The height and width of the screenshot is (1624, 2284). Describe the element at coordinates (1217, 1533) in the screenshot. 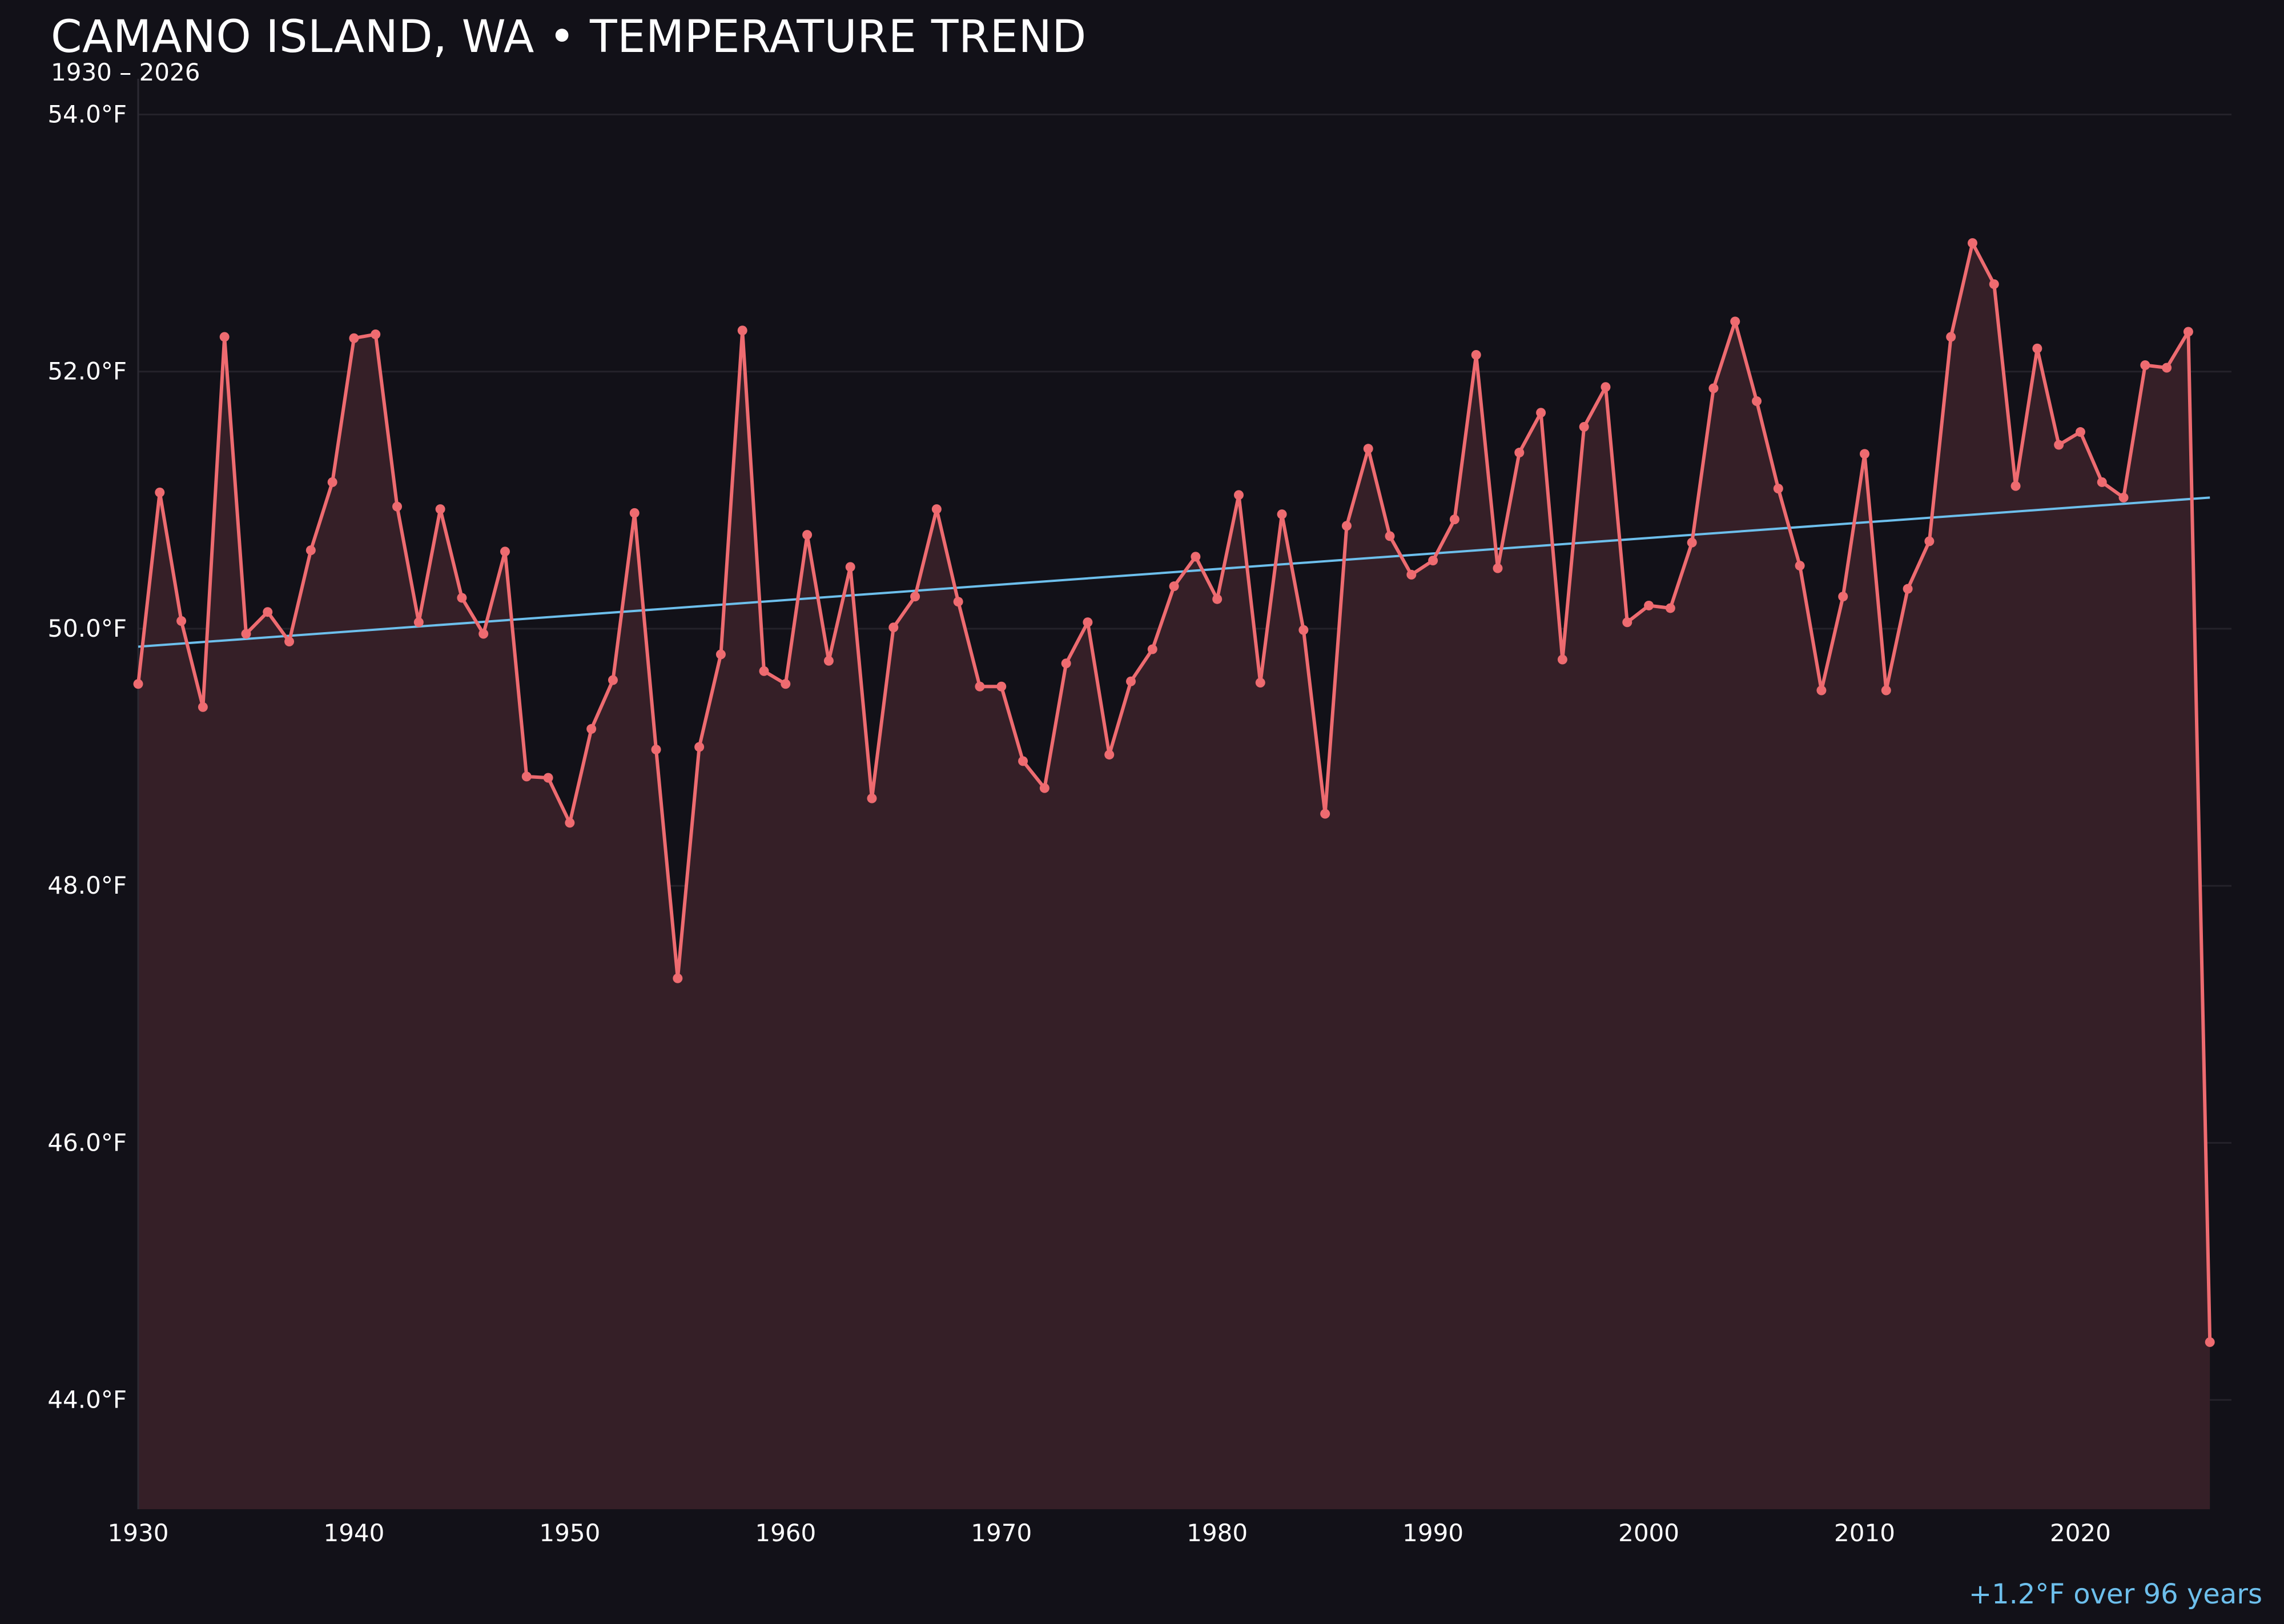

I see `x-tick-label: 1980` at that location.